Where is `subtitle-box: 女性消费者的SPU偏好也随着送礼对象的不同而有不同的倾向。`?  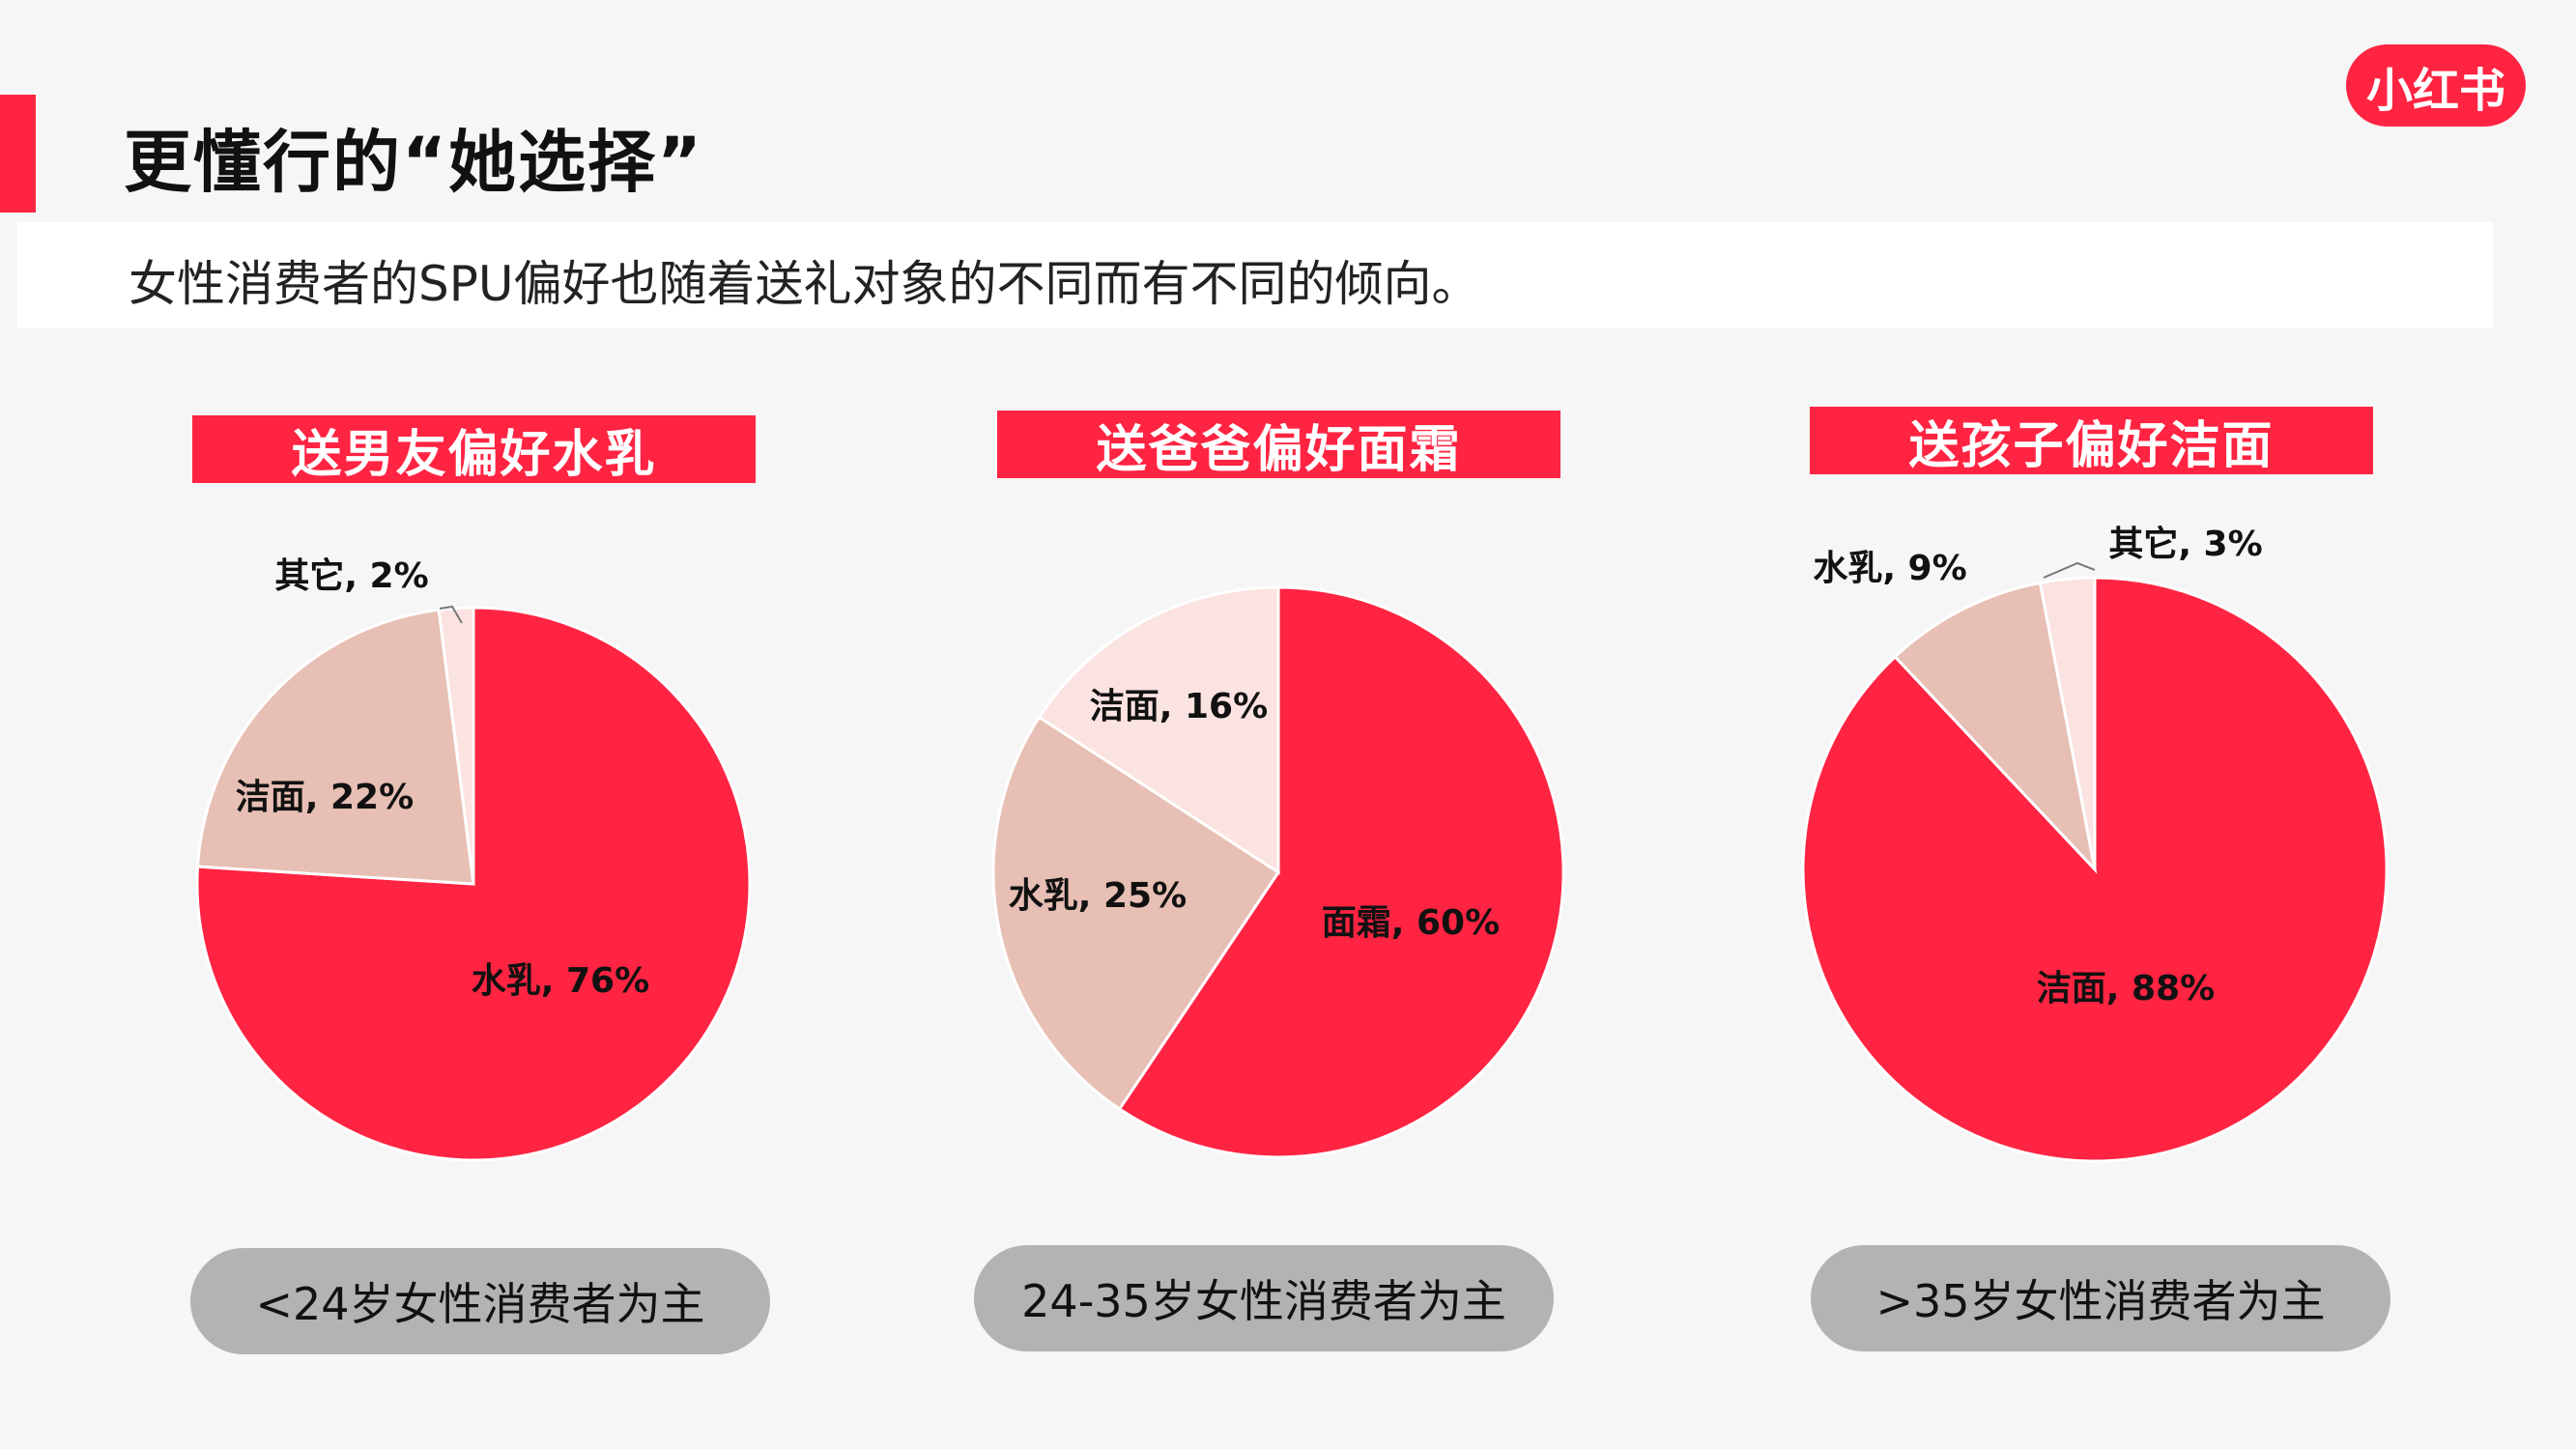
subtitle-box: 女性消费者的SPU偏好也随着送礼对象的不同而有不同的倾向。 is located at coordinates (1255, 275).